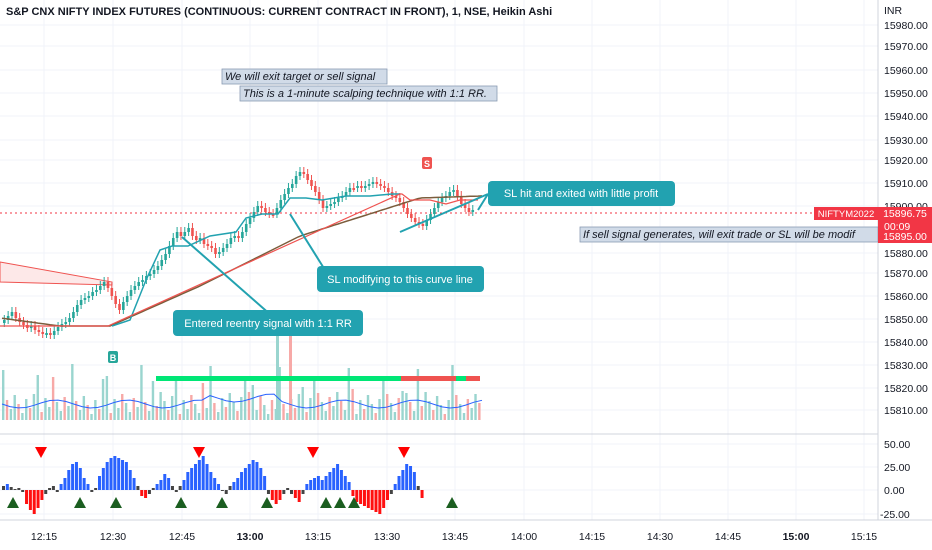 This screenshot has height=550, width=932. I want to click on price-axis-tick: 15970.00, so click(906, 47).